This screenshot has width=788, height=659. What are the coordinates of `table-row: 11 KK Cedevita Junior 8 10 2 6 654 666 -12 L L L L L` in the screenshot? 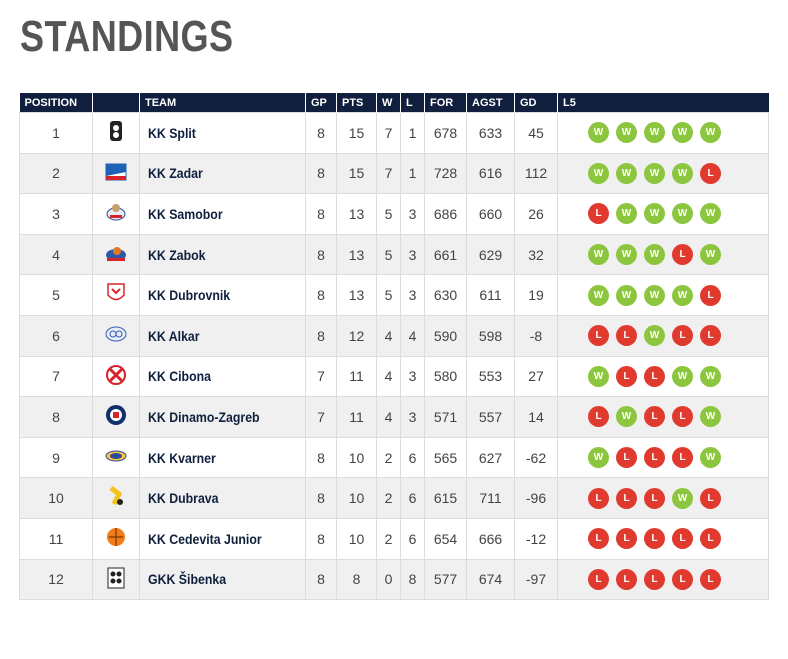 It's located at (394, 538).